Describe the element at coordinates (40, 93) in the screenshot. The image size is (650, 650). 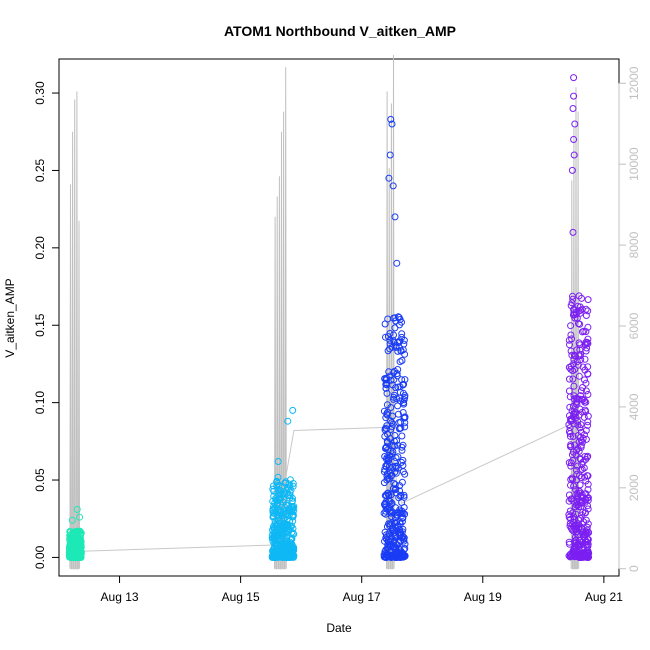
I see `y-tick-label: 0.30` at that location.